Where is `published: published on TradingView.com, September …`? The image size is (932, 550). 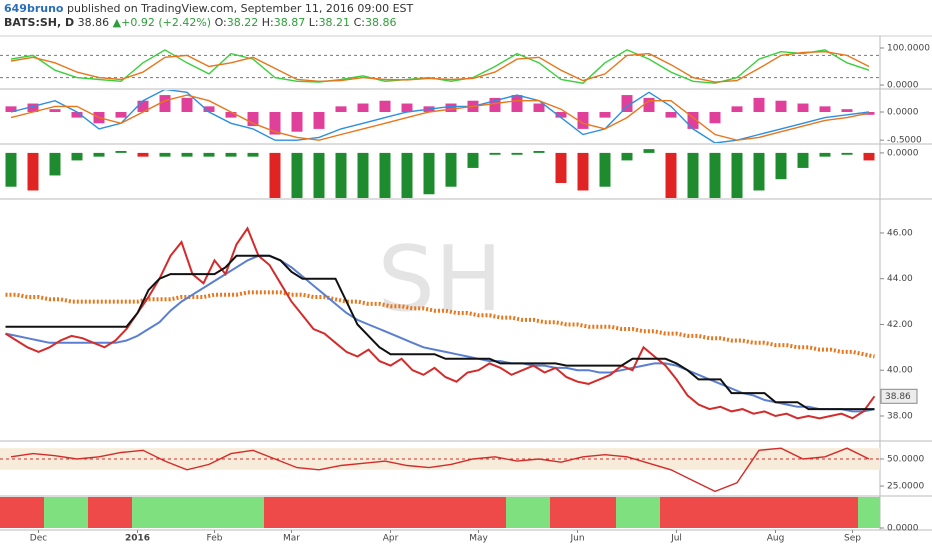 published: published on TradingView.com, September … is located at coordinates (240, 8).